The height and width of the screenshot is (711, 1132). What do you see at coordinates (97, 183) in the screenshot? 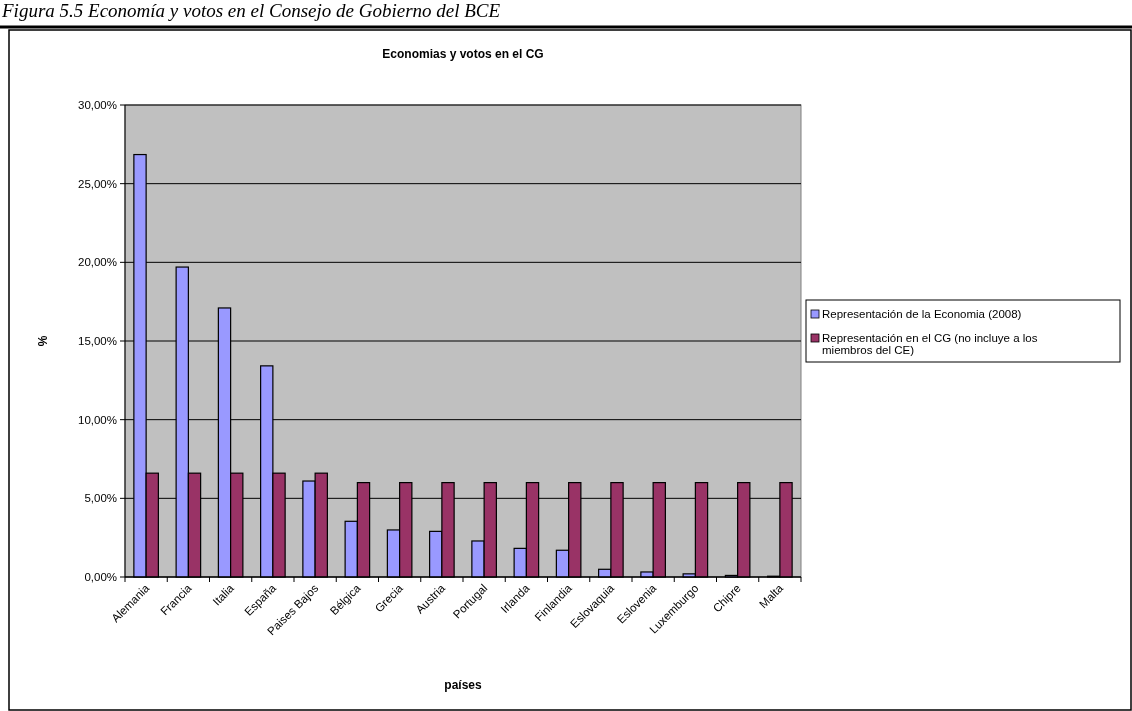
I see `y-tick-label: 25,00%` at bounding box center [97, 183].